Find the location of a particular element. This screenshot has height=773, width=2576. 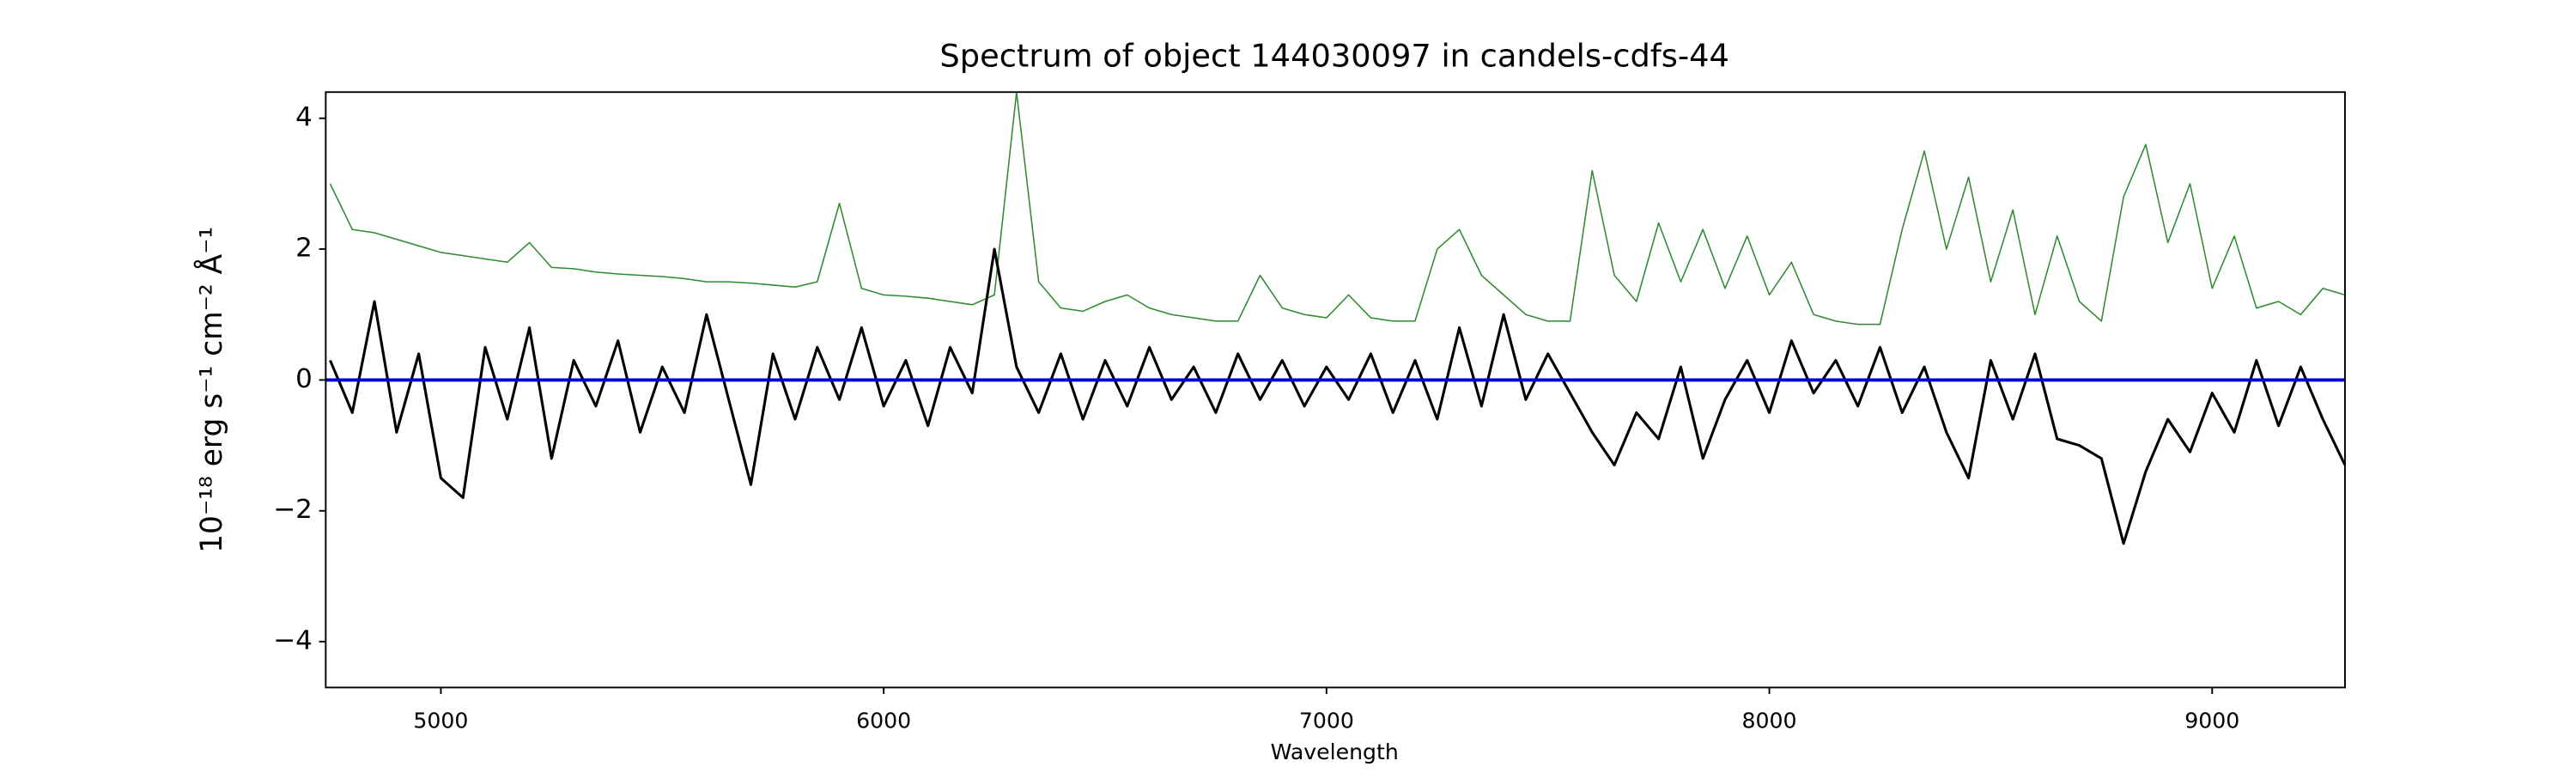

y-tick-label: 2 is located at coordinates (304, 249).